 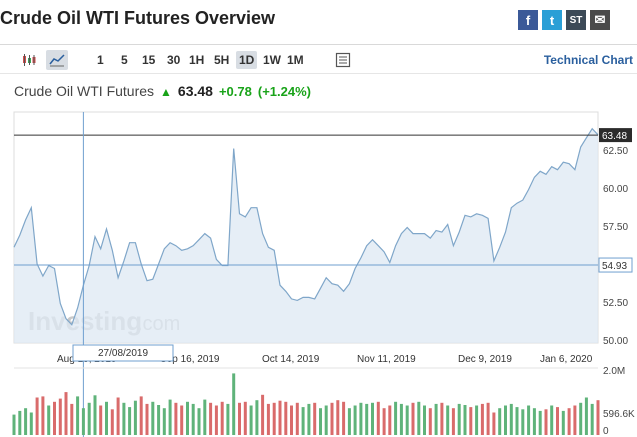 What do you see at coordinates (615, 227) in the screenshot?
I see `y-tick-label: 57.50` at bounding box center [615, 227].